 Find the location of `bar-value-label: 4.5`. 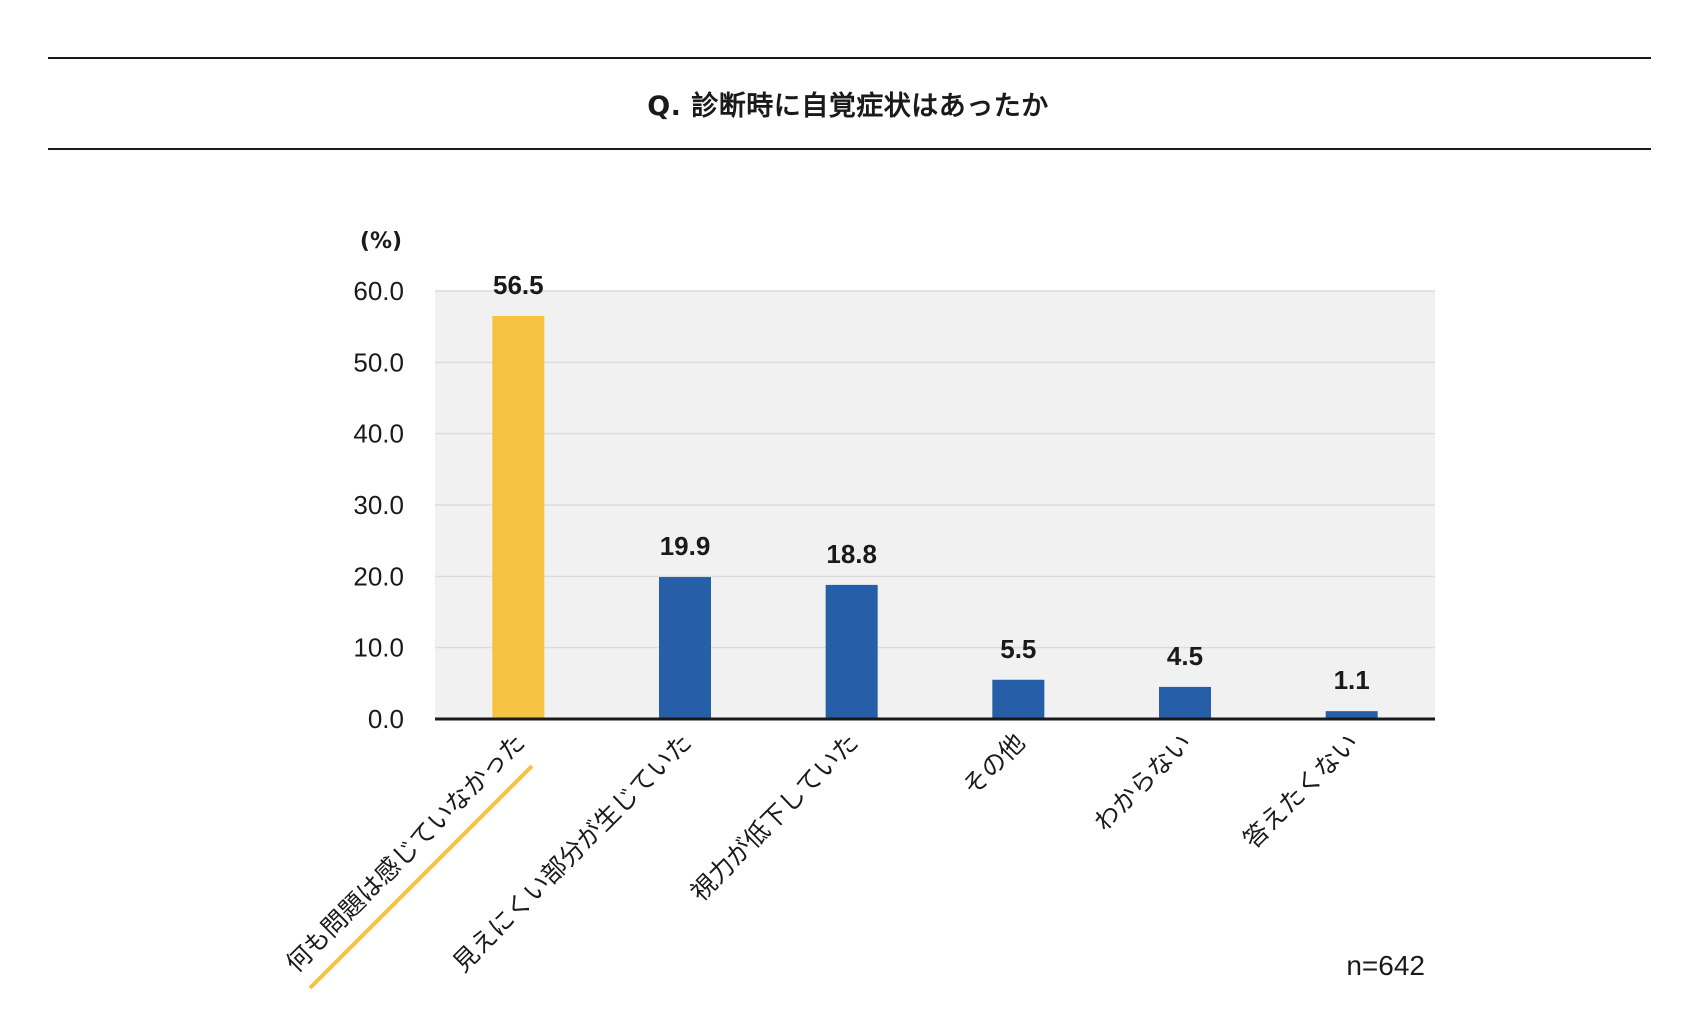

bar-value-label: 4.5 is located at coordinates (1185, 656).